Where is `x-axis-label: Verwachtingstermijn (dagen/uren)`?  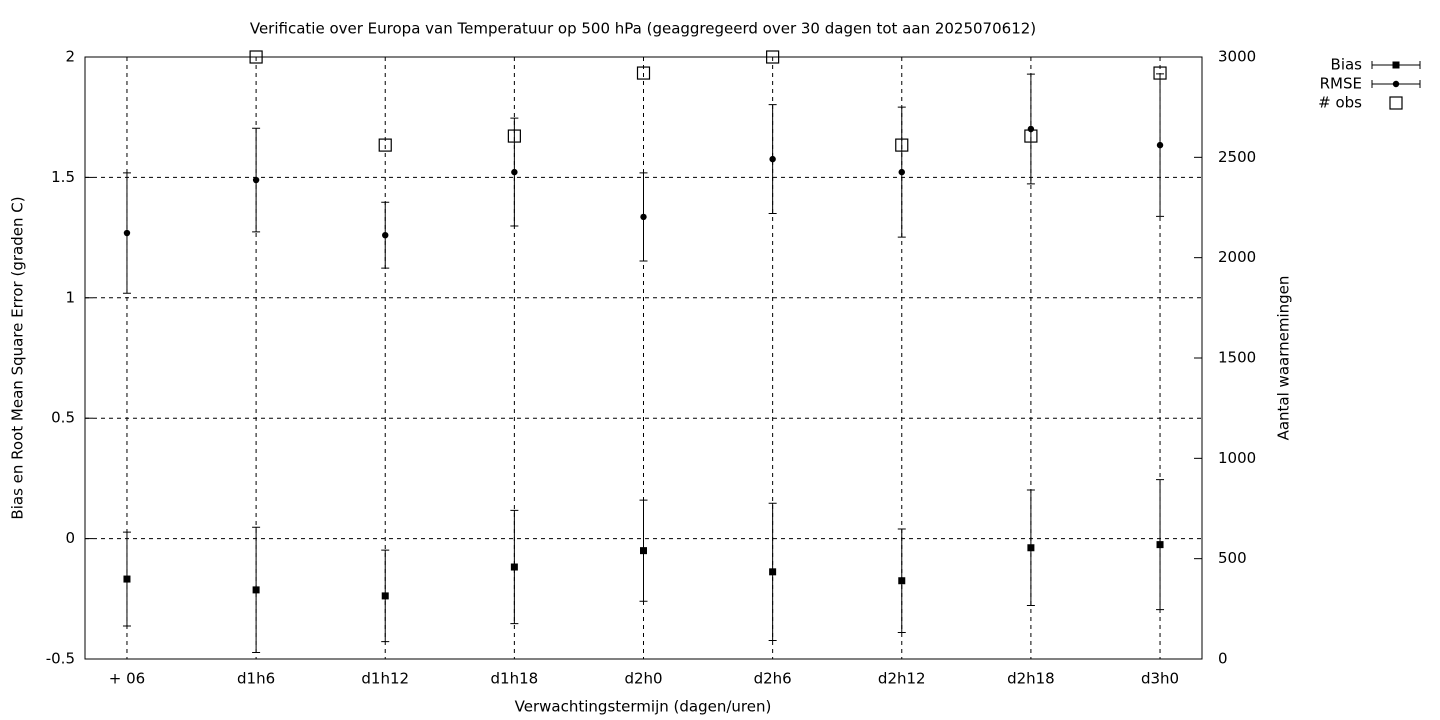
x-axis-label: Verwachtingstermijn (dagen/uren) is located at coordinates (643, 707).